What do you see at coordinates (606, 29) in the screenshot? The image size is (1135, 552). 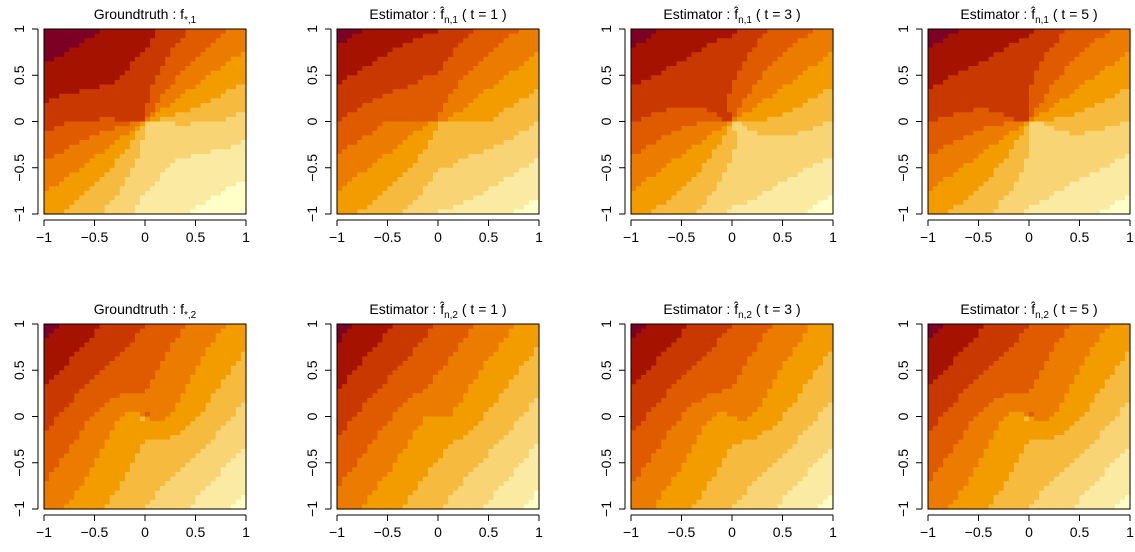 I see `y-tick-label: 1` at bounding box center [606, 29].